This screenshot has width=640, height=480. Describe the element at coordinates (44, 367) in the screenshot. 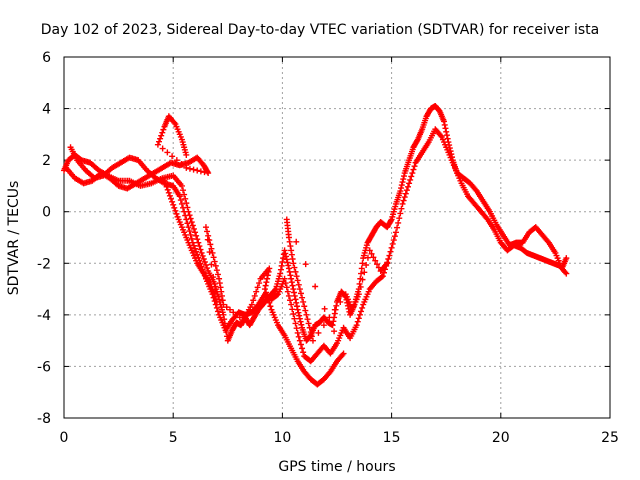

I see `y-tick-label: -6` at that location.